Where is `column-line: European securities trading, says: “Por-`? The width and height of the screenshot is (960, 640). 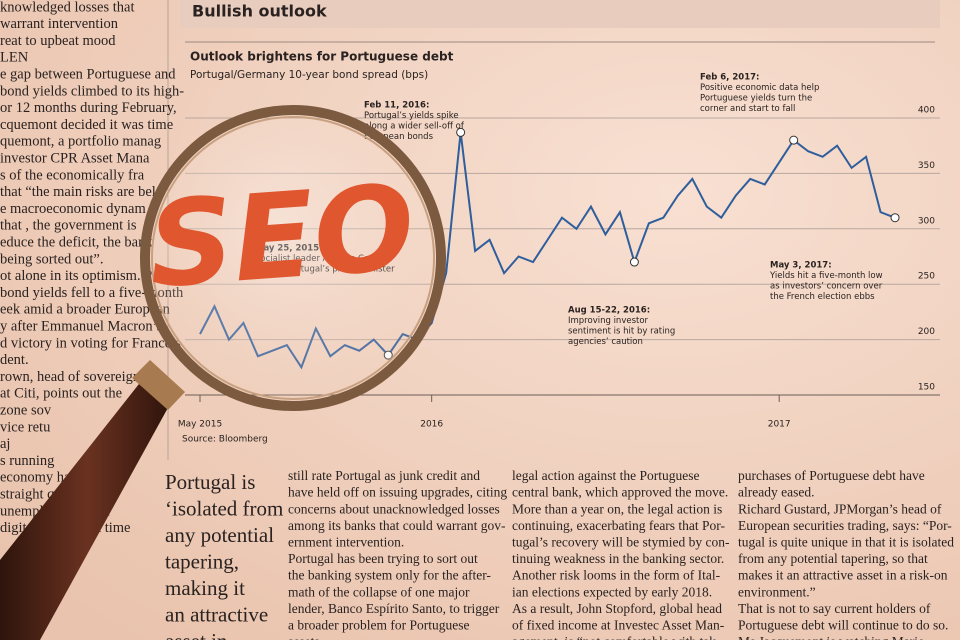 column-line: European securities trading, says: “Por- is located at coordinates (845, 525).